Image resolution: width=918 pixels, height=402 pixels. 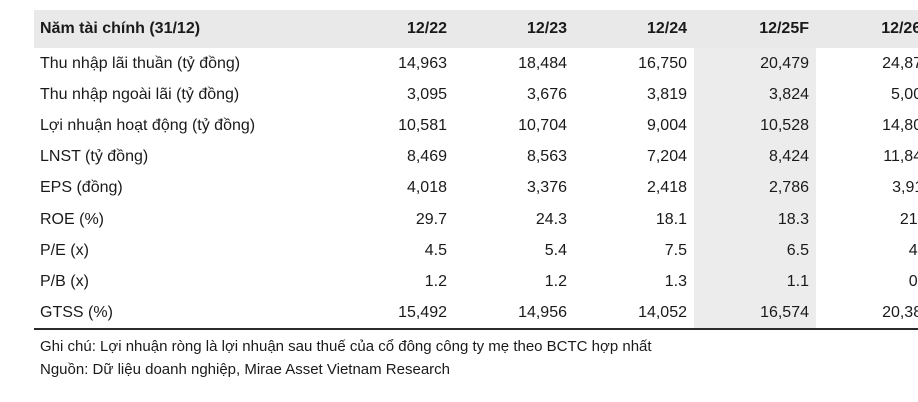 What do you see at coordinates (394, 29) in the screenshot?
I see `header-year-12-22: 12/22` at bounding box center [394, 29].